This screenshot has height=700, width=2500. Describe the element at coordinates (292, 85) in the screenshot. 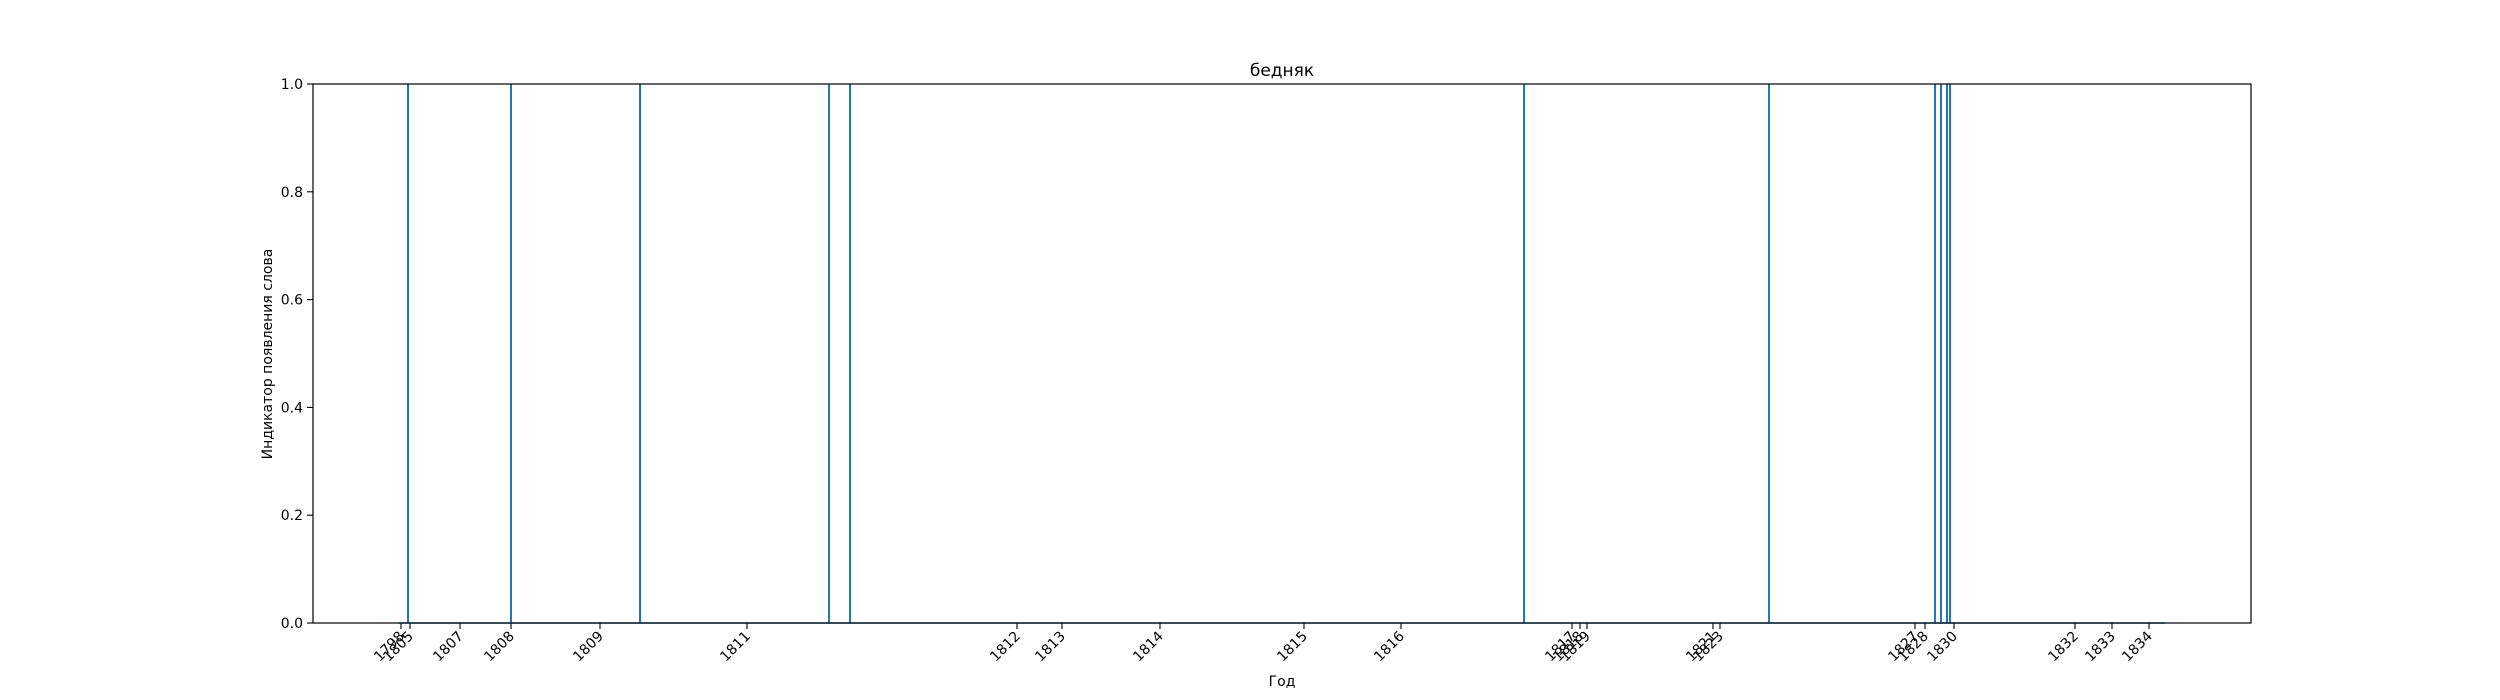

I see `y-tick-label: 1.0` at that location.